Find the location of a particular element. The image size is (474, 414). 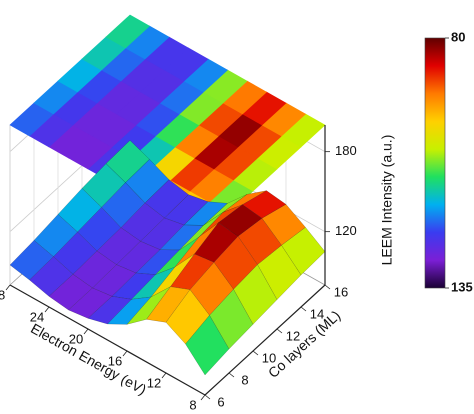

y-tick-label: 14 is located at coordinates (317, 313).